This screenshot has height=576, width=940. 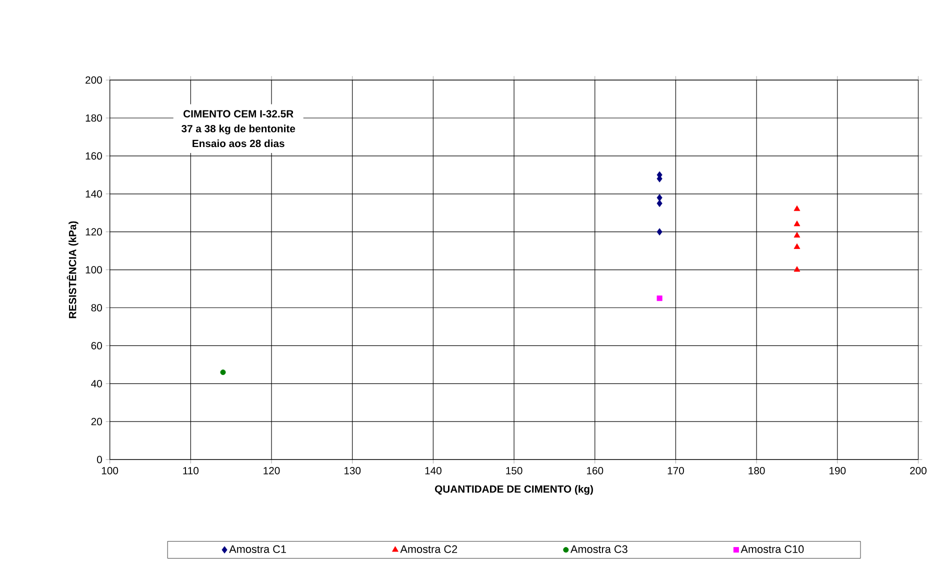 What do you see at coordinates (772, 549) in the screenshot?
I see `legend-label: Amostra C10` at bounding box center [772, 549].